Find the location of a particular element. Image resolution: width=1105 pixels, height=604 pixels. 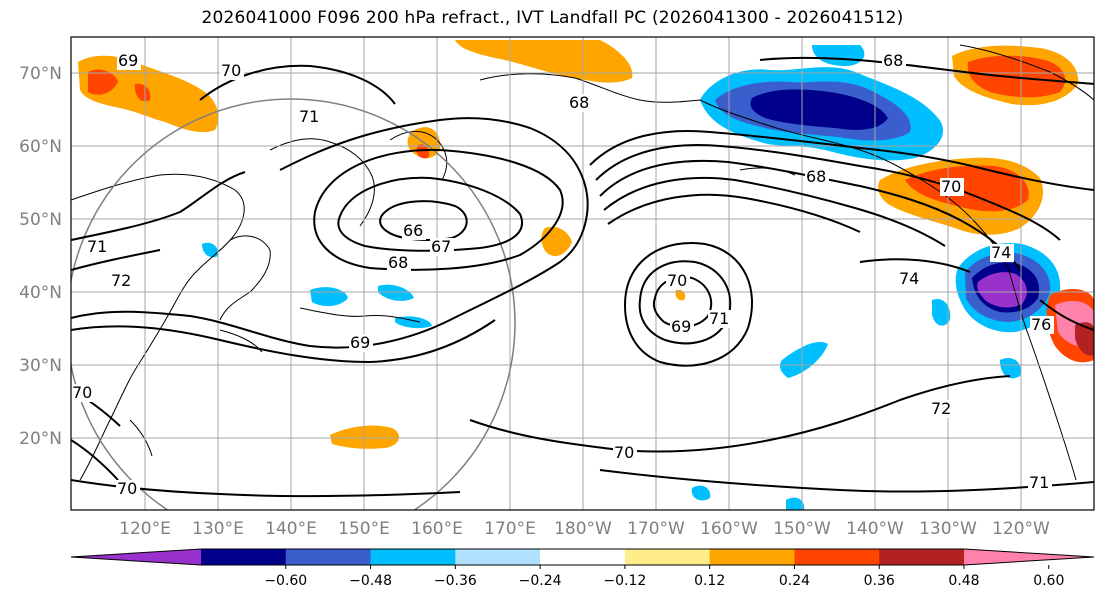

colorbar-tick-label: 0.48 is located at coordinates (963, 581).